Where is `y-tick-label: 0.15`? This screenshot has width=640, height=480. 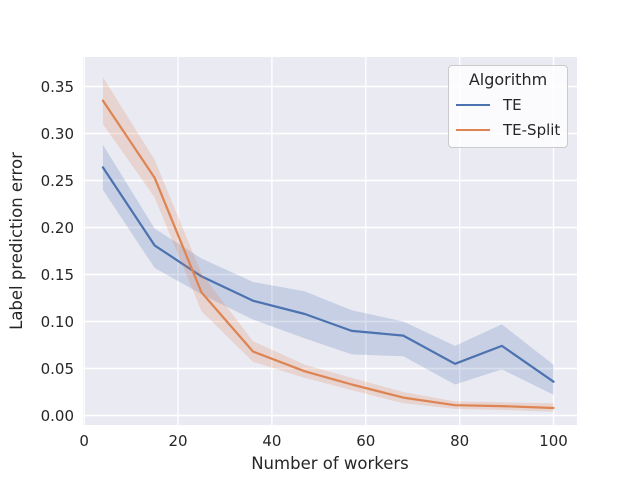
y-tick-label: 0.15 is located at coordinates (57, 274).